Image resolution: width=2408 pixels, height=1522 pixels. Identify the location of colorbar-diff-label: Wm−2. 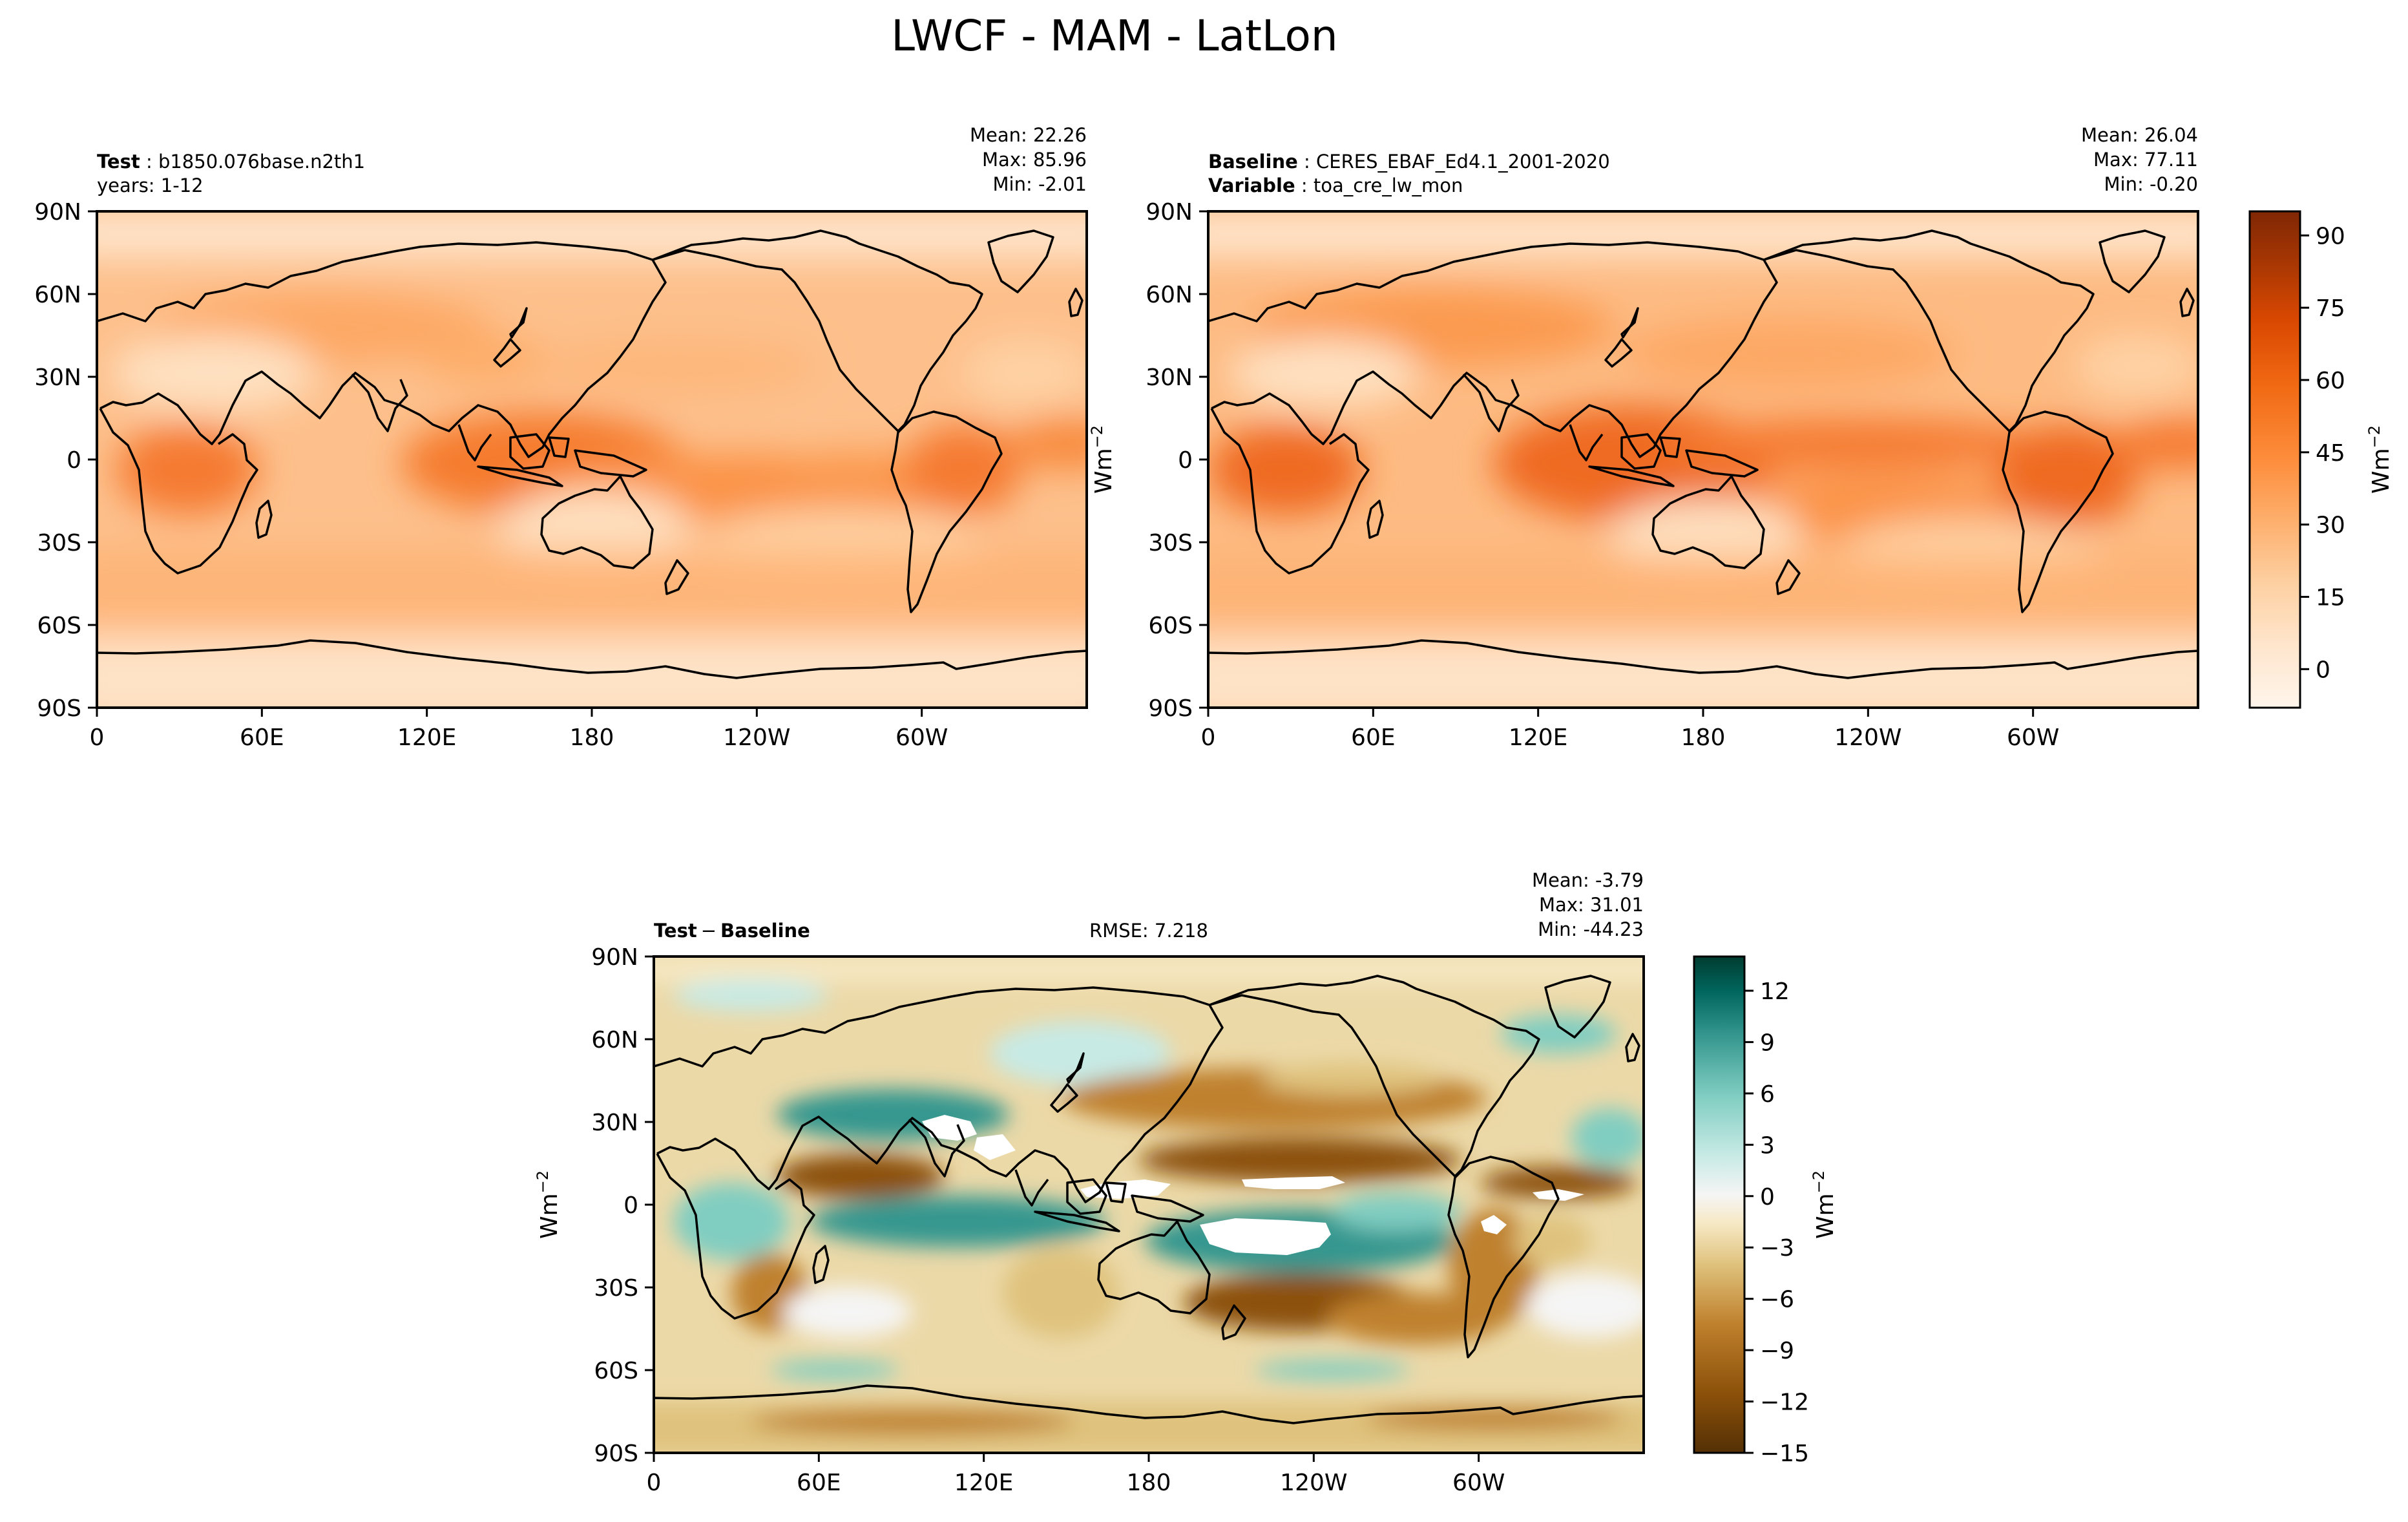
(1825, 1204).